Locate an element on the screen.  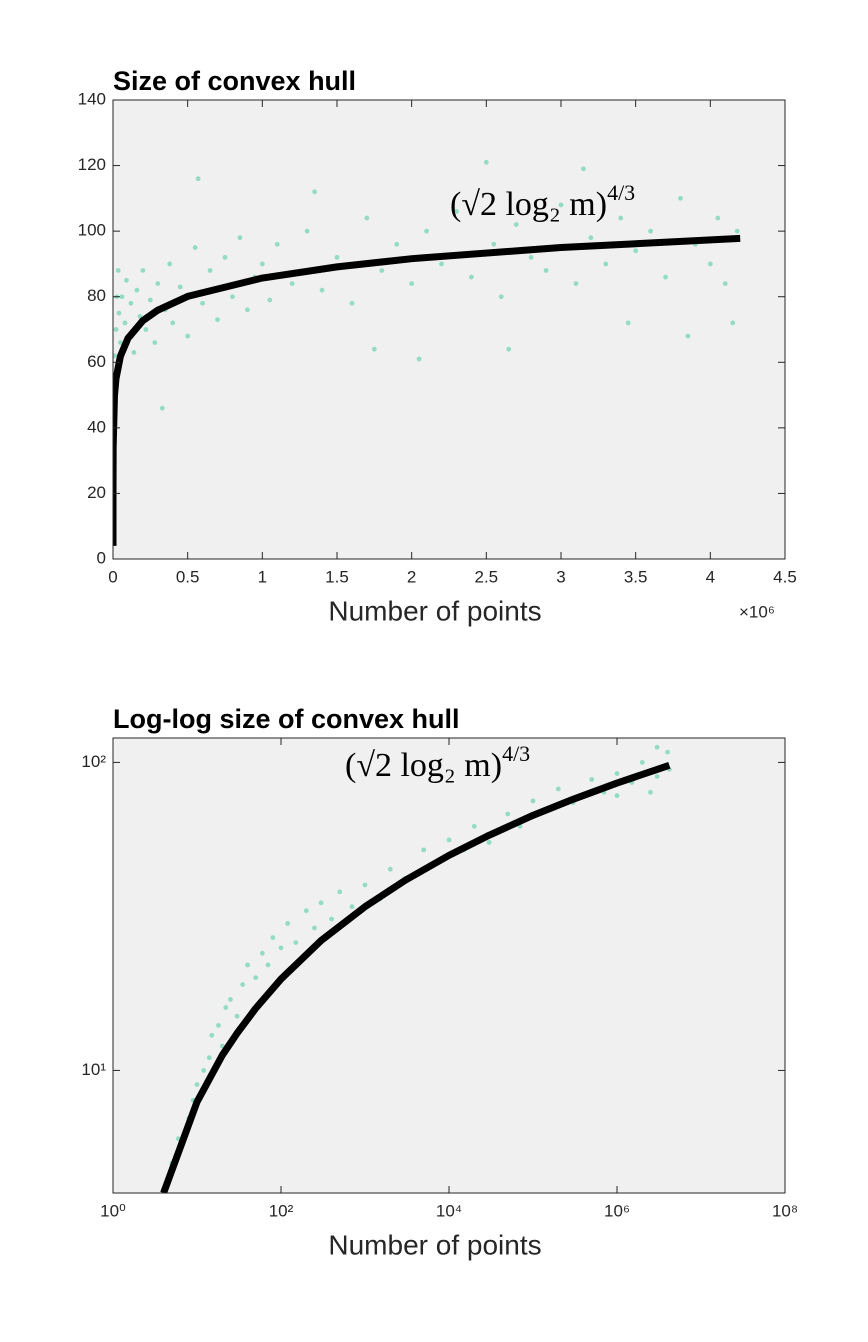
x-tick-label: 3.5 is located at coordinates (636, 576).